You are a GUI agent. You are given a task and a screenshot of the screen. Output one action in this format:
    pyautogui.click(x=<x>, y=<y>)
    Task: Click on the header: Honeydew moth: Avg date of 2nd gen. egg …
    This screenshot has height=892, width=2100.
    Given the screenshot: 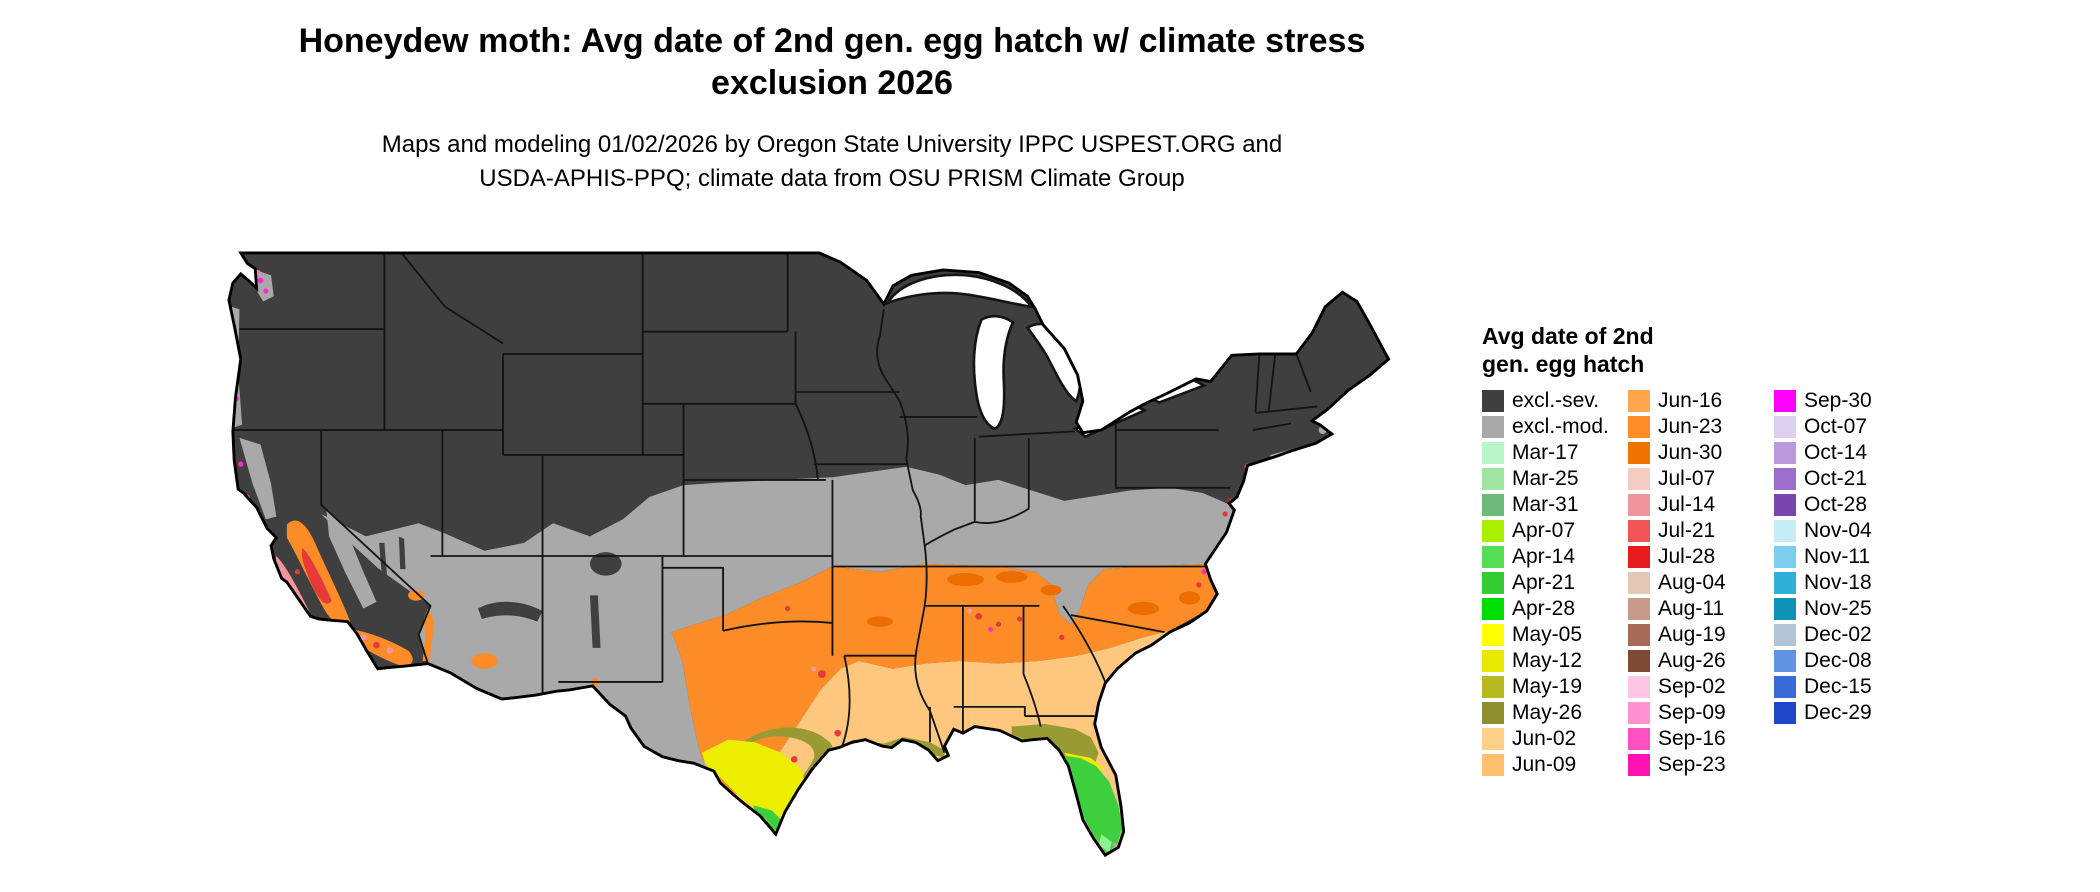 What is the action you would take?
    pyautogui.click(x=832, y=108)
    